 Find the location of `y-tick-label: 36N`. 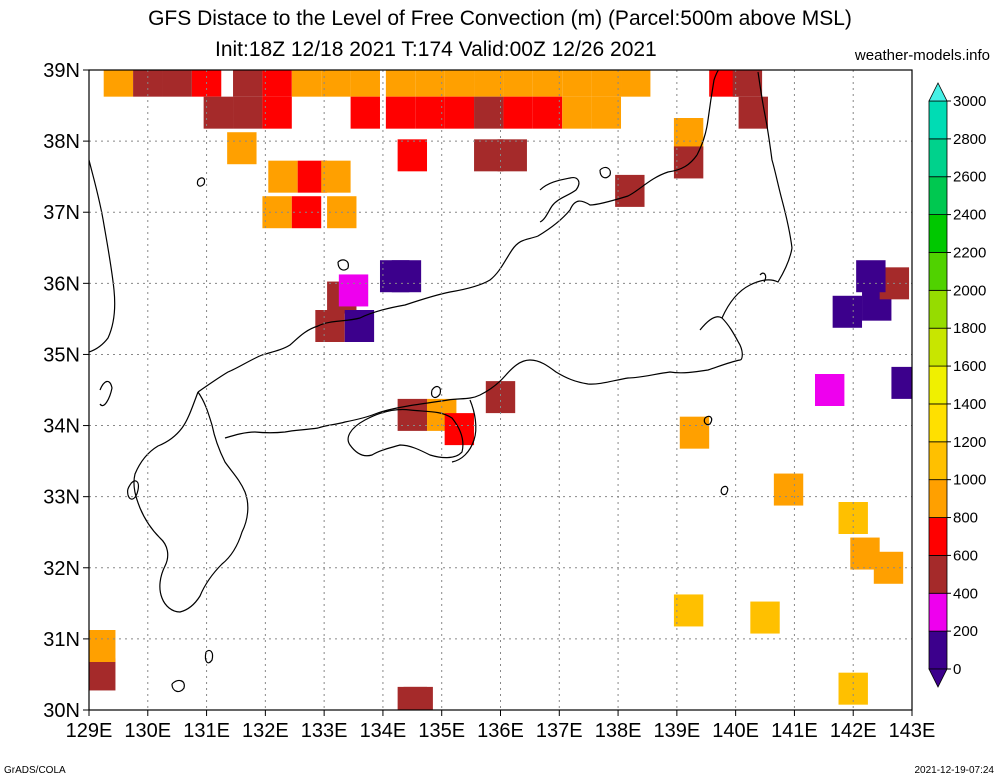

y-tick-label: 36N is located at coordinates (61, 284).